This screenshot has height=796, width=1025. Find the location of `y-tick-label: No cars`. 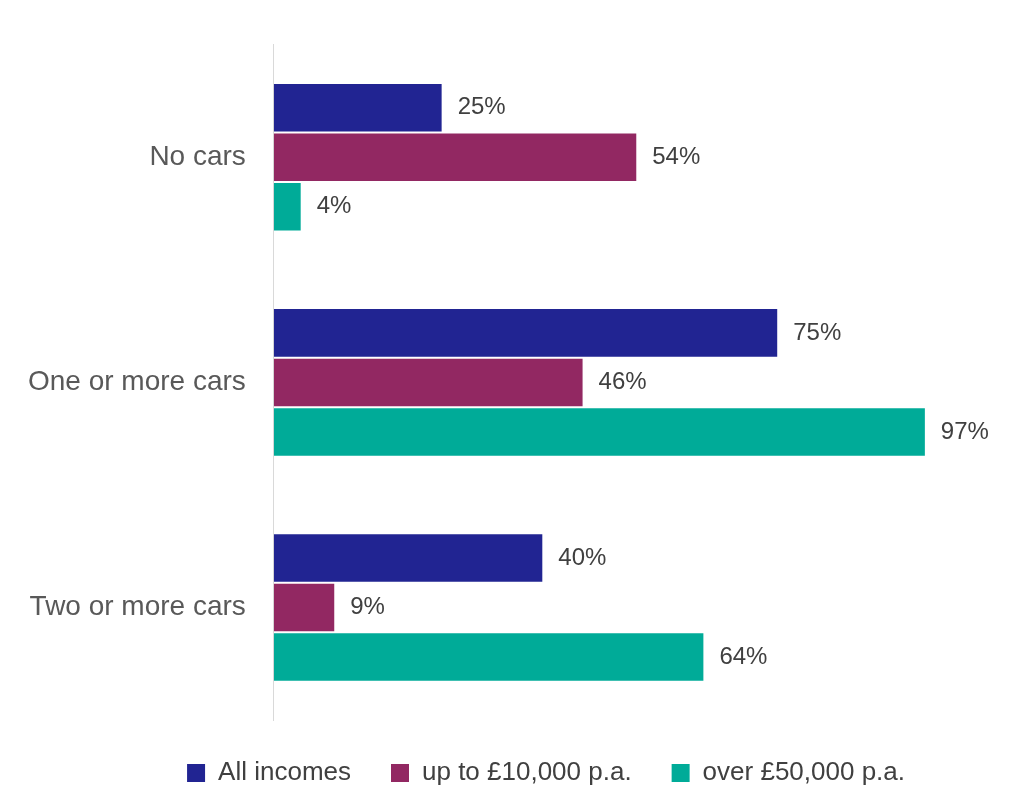

y-tick-label: No cars is located at coordinates (197, 156).